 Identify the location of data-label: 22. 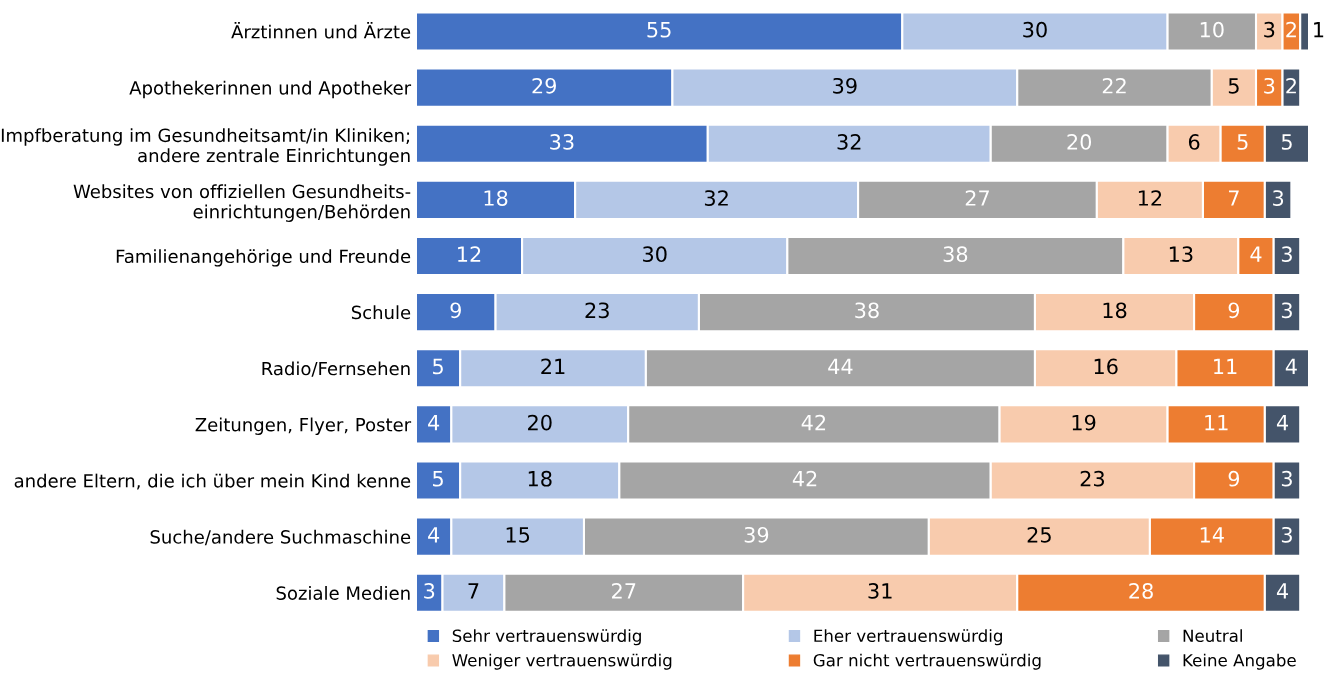
(1114, 85).